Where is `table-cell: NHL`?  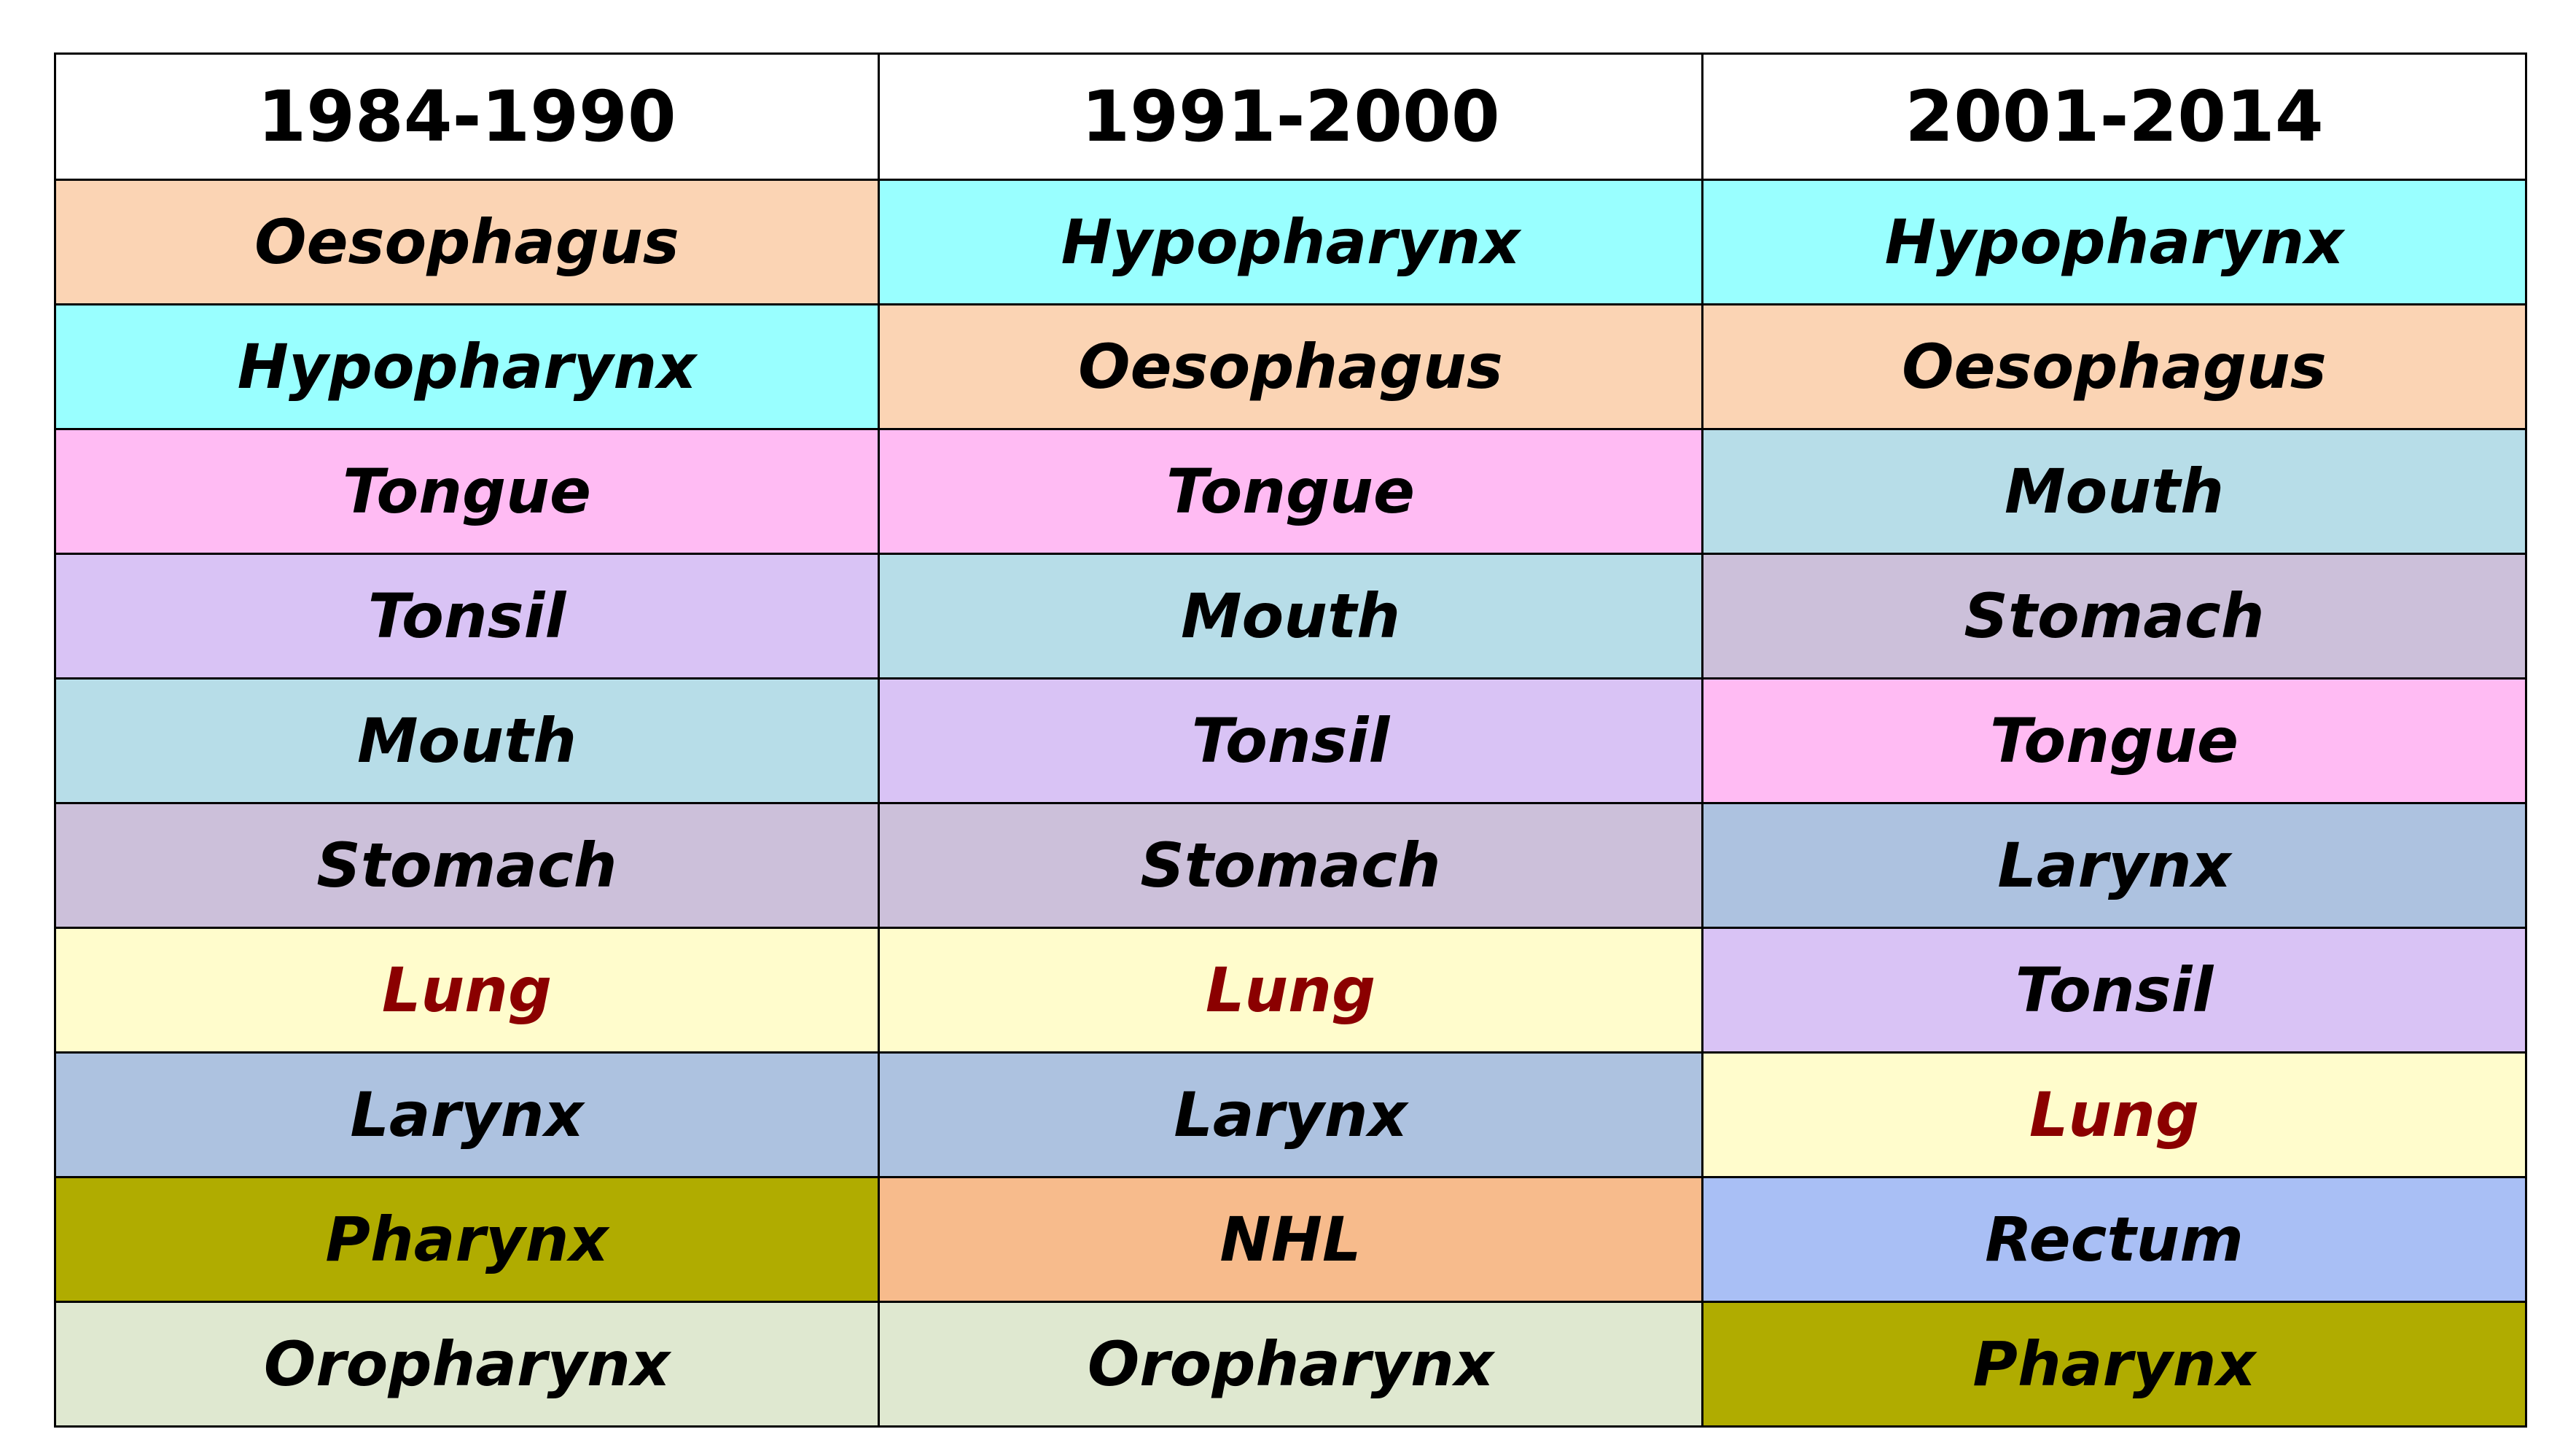
table-cell: NHL is located at coordinates (1290, 1239).